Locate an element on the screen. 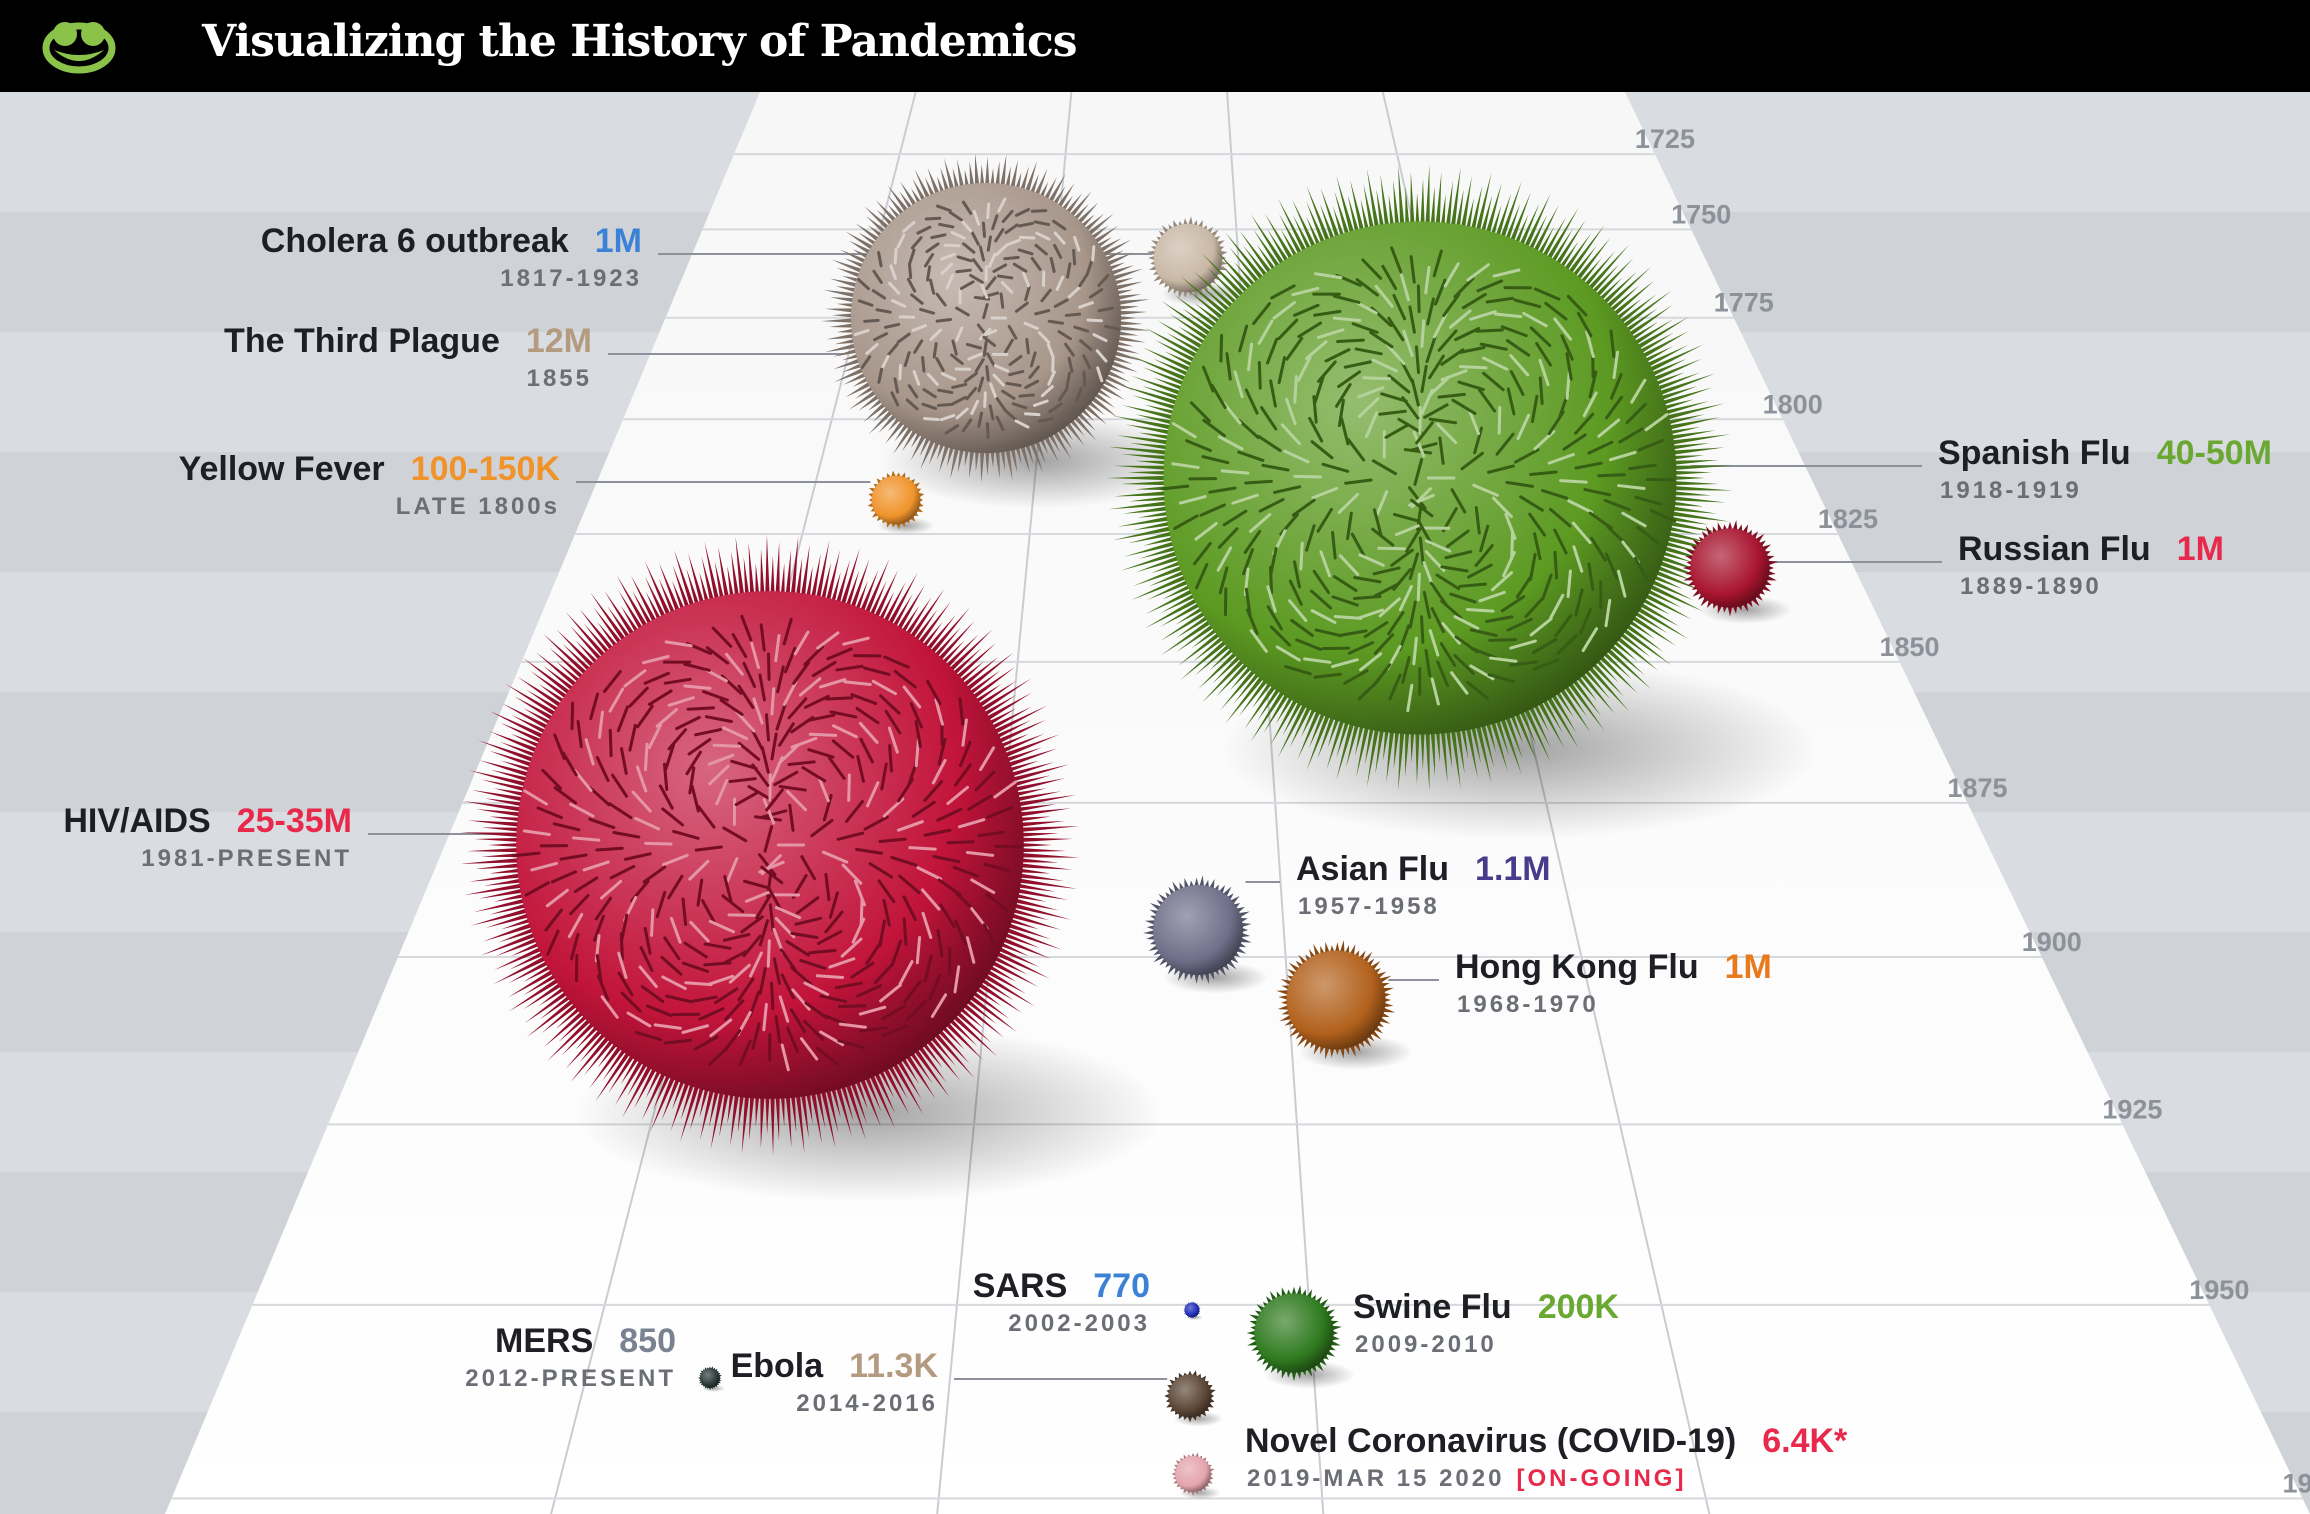 Image resolution: width=2310 pixels, height=1514 pixels. y-tick-label: 1900 is located at coordinates (2052, 942).